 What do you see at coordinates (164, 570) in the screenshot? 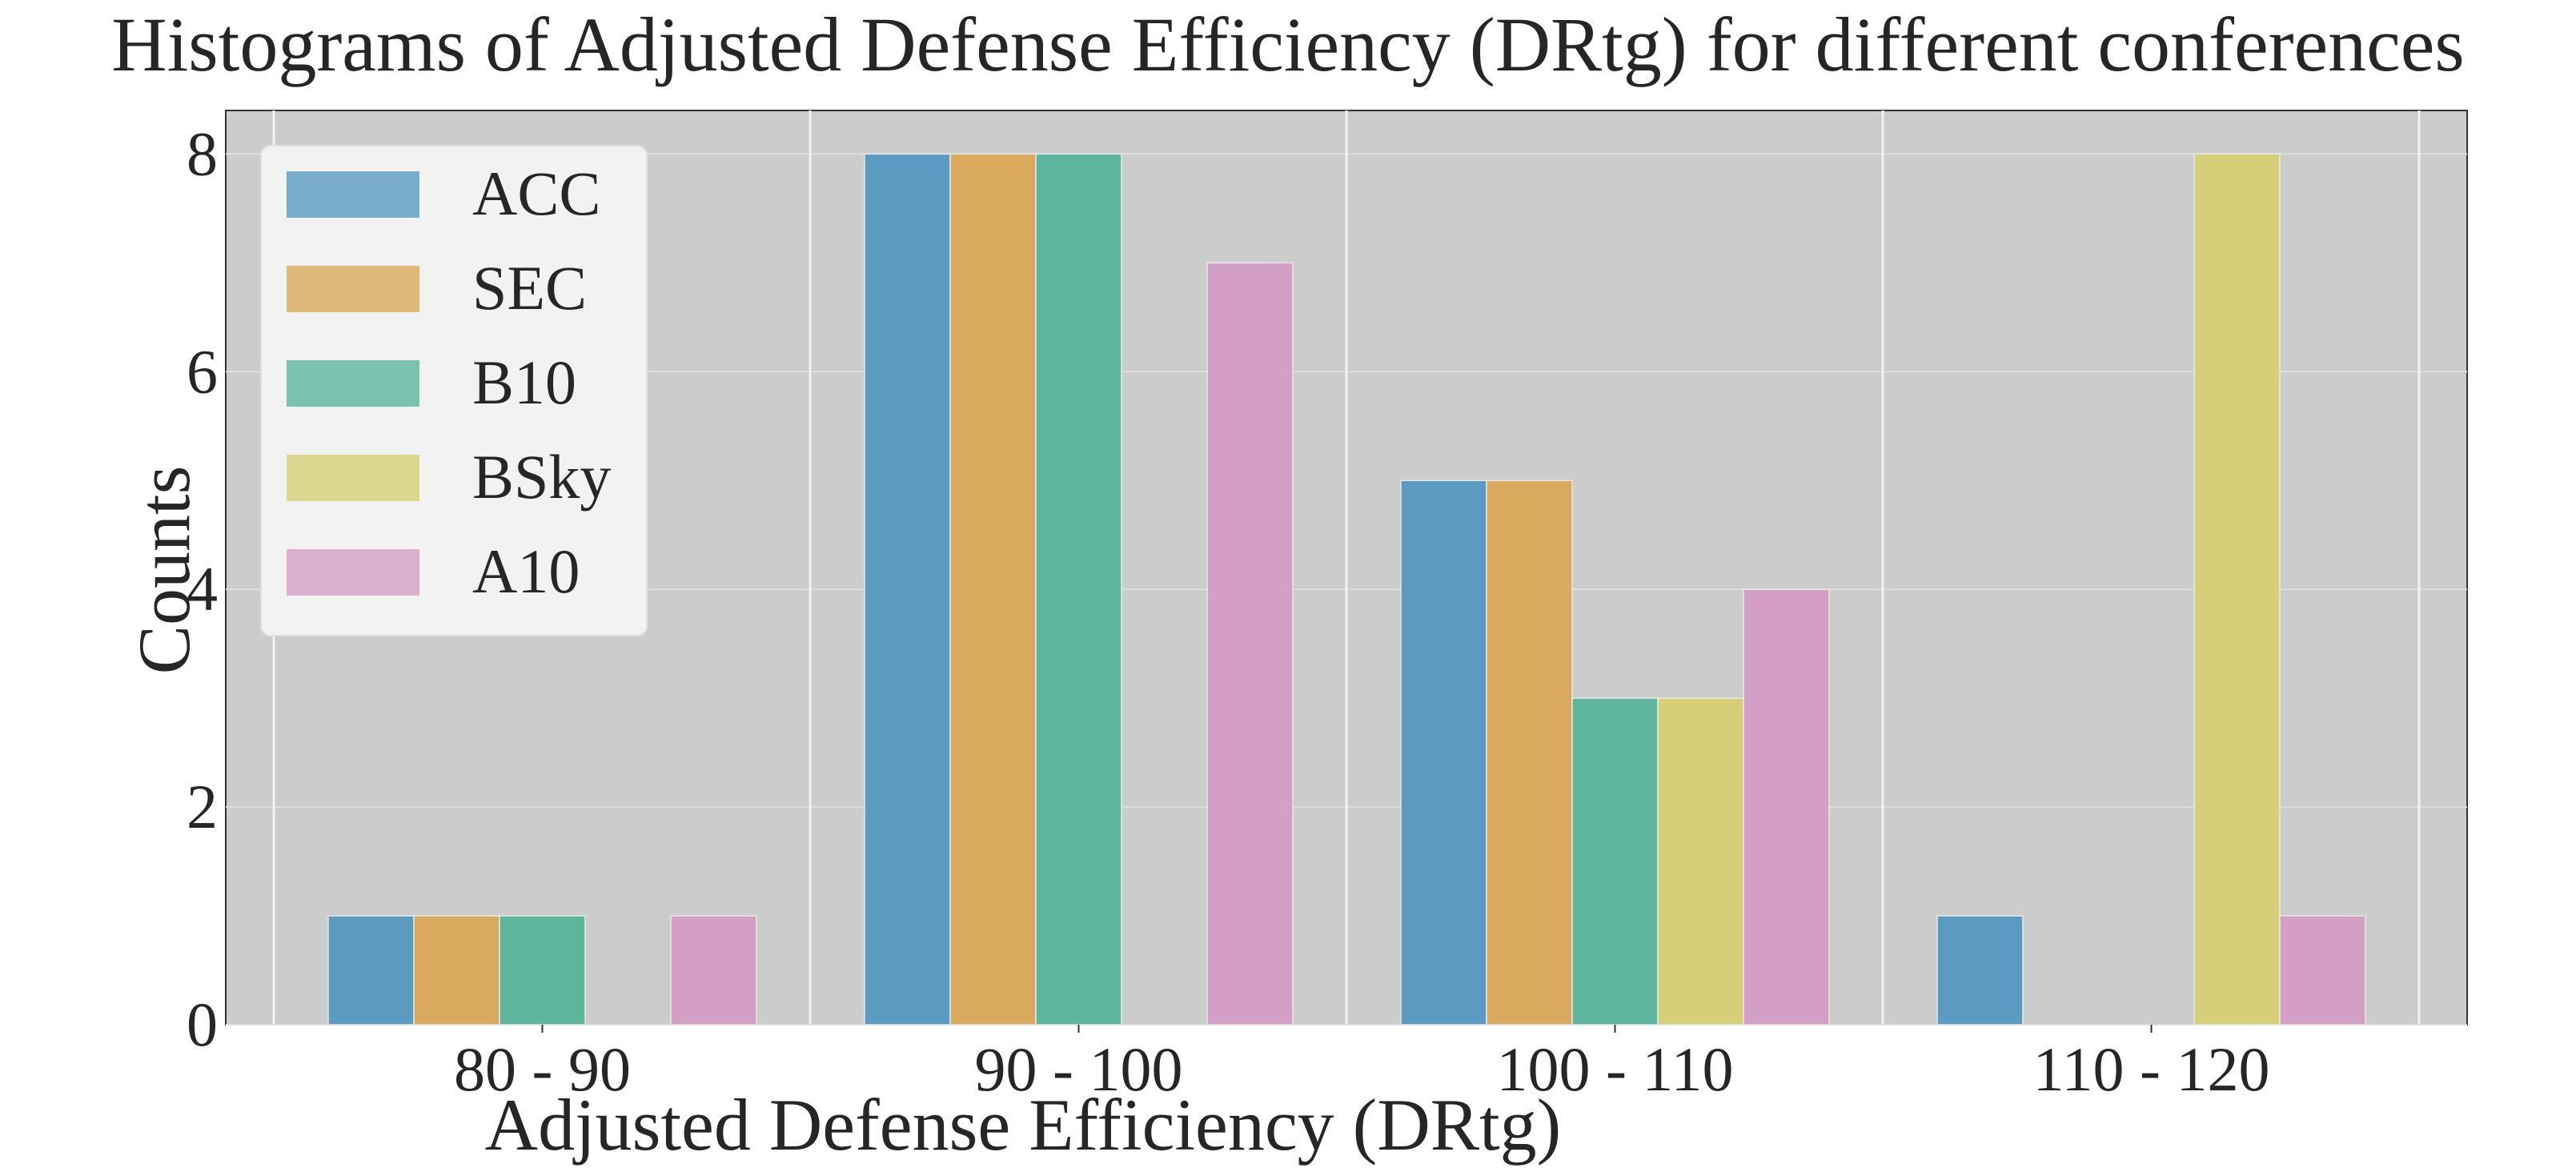
I see `y-axis-label: Counts` at bounding box center [164, 570].